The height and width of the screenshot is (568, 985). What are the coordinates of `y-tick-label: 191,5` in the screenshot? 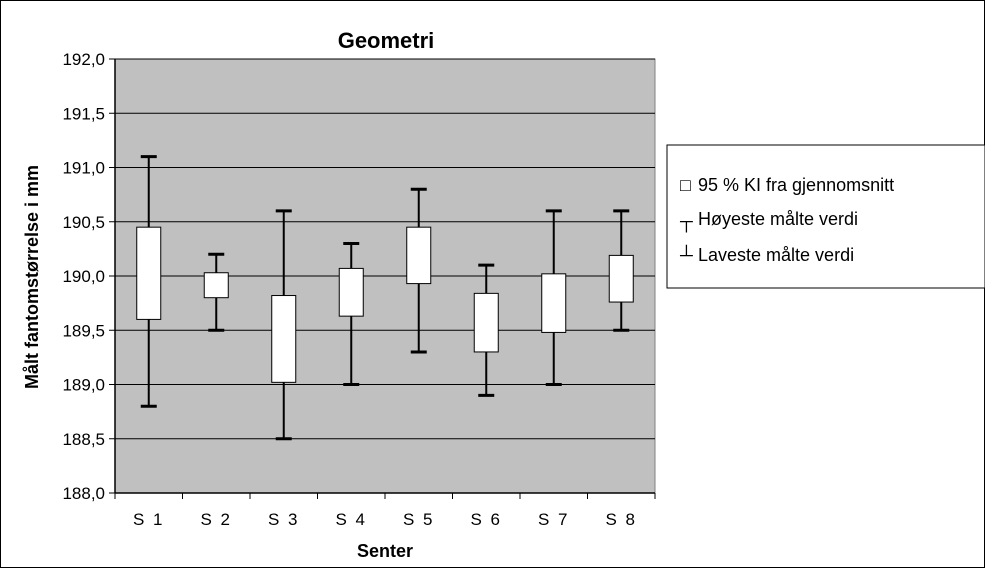 It's located at (83, 113).